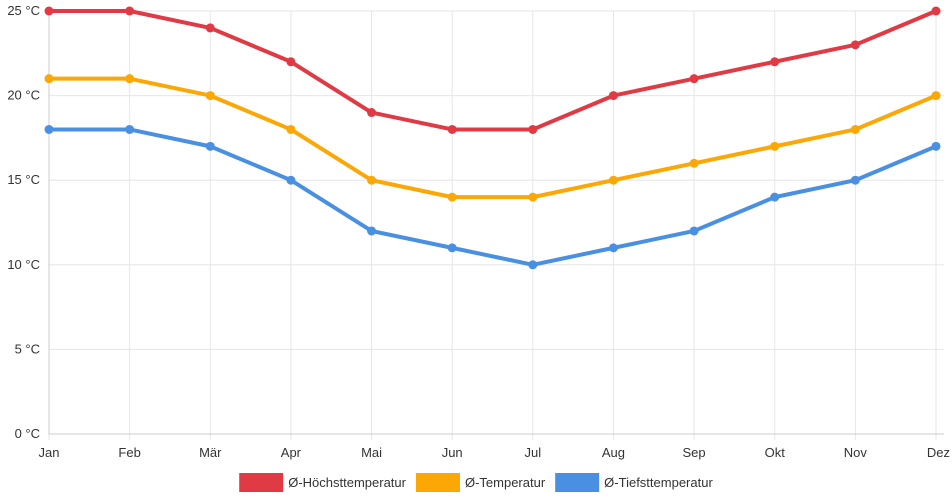 This screenshot has height=500, width=952. Describe the element at coordinates (23, 222) in the screenshot. I see `y-axis-ticks: 0 °C 5 °C 10 °C 15 °C 20 °C 25 °C` at that location.